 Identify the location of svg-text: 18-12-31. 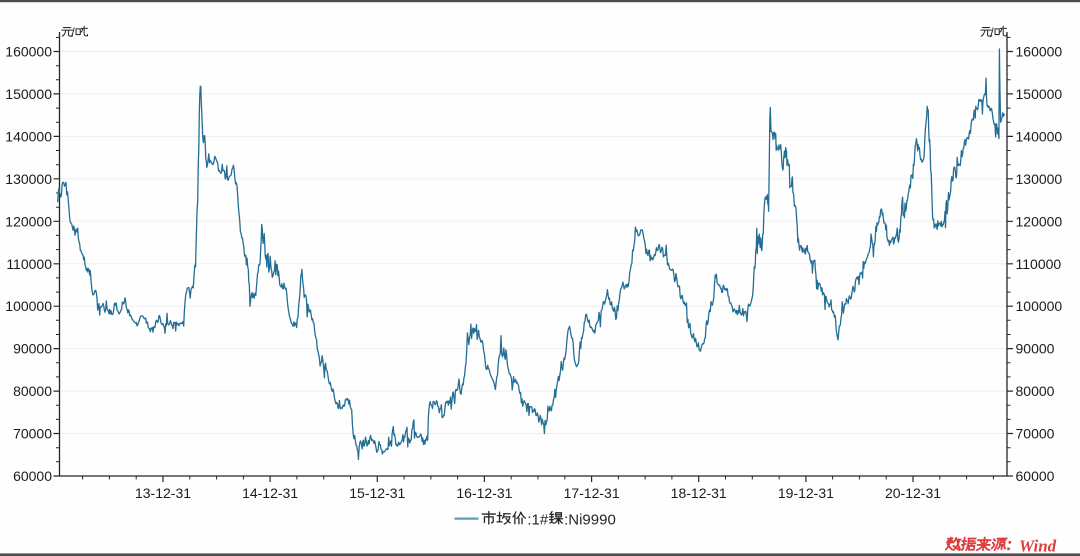
(699, 493).